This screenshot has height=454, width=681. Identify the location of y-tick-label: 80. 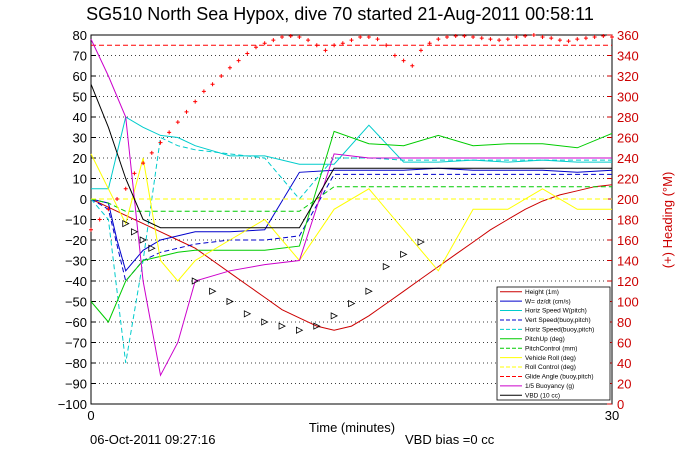
(80, 35).